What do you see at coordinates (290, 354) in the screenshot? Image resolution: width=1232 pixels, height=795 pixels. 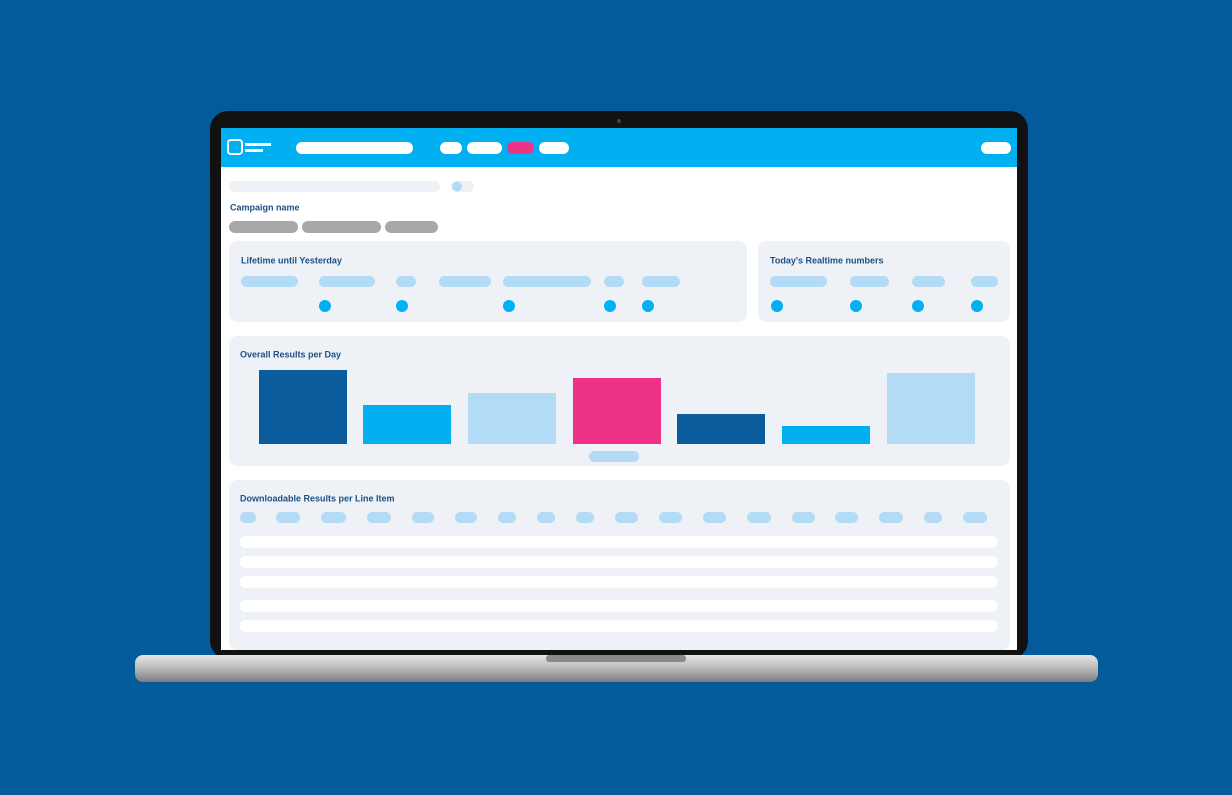 I see `section-title: Overall Results per Day` at bounding box center [290, 354].